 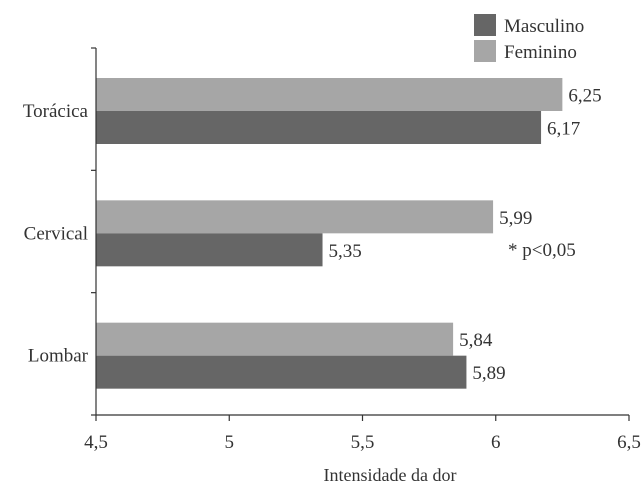 I want to click on data-label-masculino-toracica: 6,17, so click(x=563, y=129).